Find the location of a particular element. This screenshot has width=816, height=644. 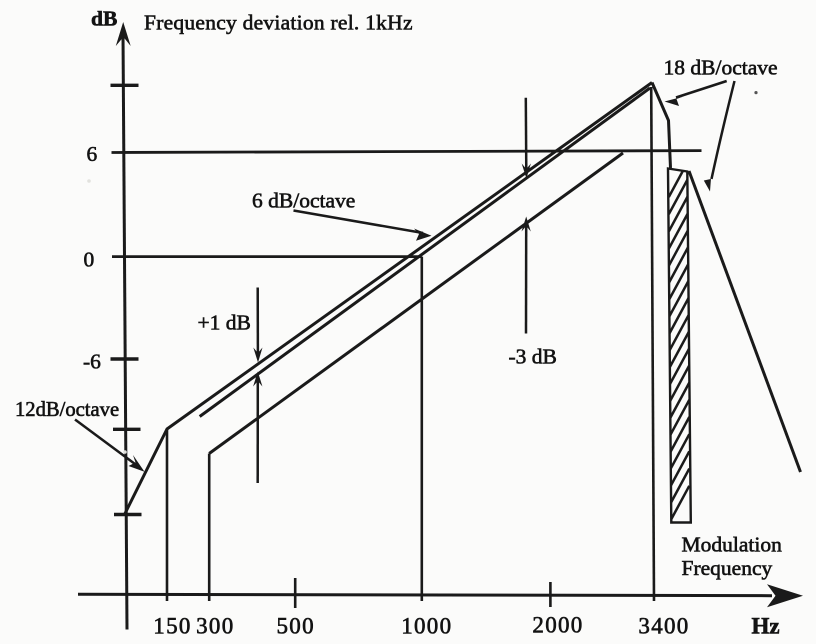

svg-text: Hz is located at coordinates (765, 626).